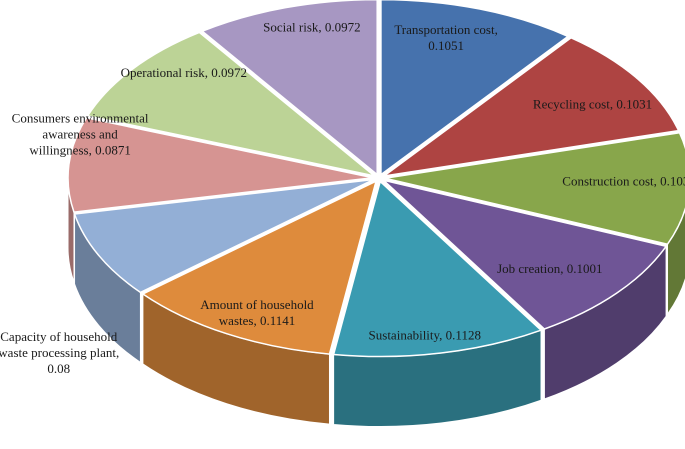 The height and width of the screenshot is (449, 685). What do you see at coordinates (425, 335) in the screenshot?
I see `slice-label: Sustainability, 0.1128` at bounding box center [425, 335].